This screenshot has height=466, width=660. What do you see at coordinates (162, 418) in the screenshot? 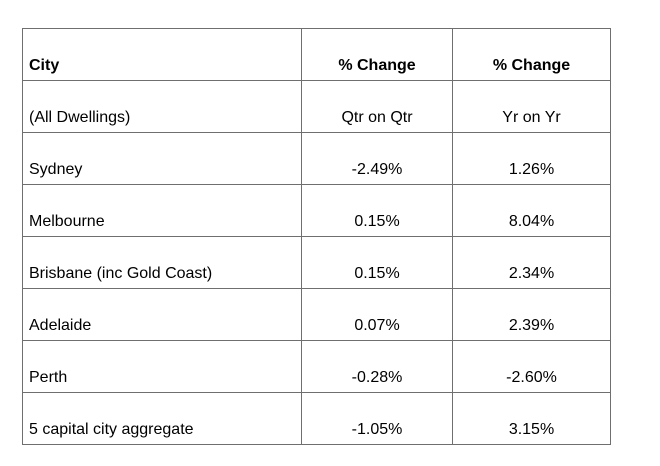
I see `city-cell: 5 capital city aggregate` at bounding box center [162, 418].